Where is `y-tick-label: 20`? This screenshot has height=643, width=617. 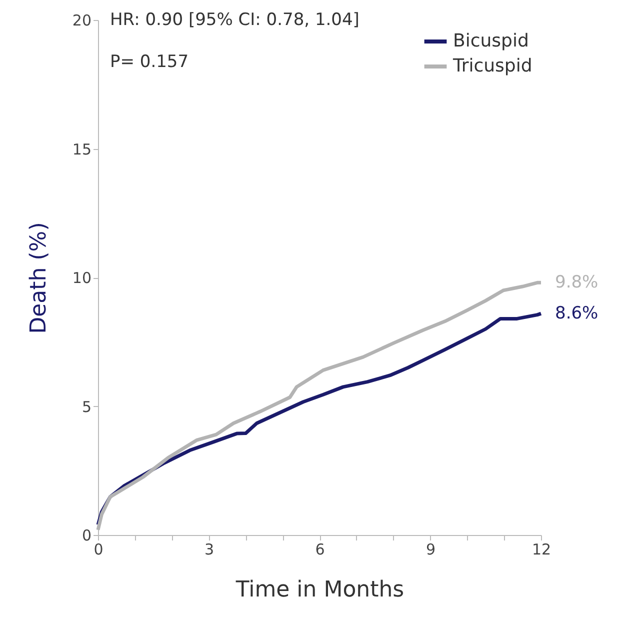 y-tick-label: 20 is located at coordinates (82, 21).